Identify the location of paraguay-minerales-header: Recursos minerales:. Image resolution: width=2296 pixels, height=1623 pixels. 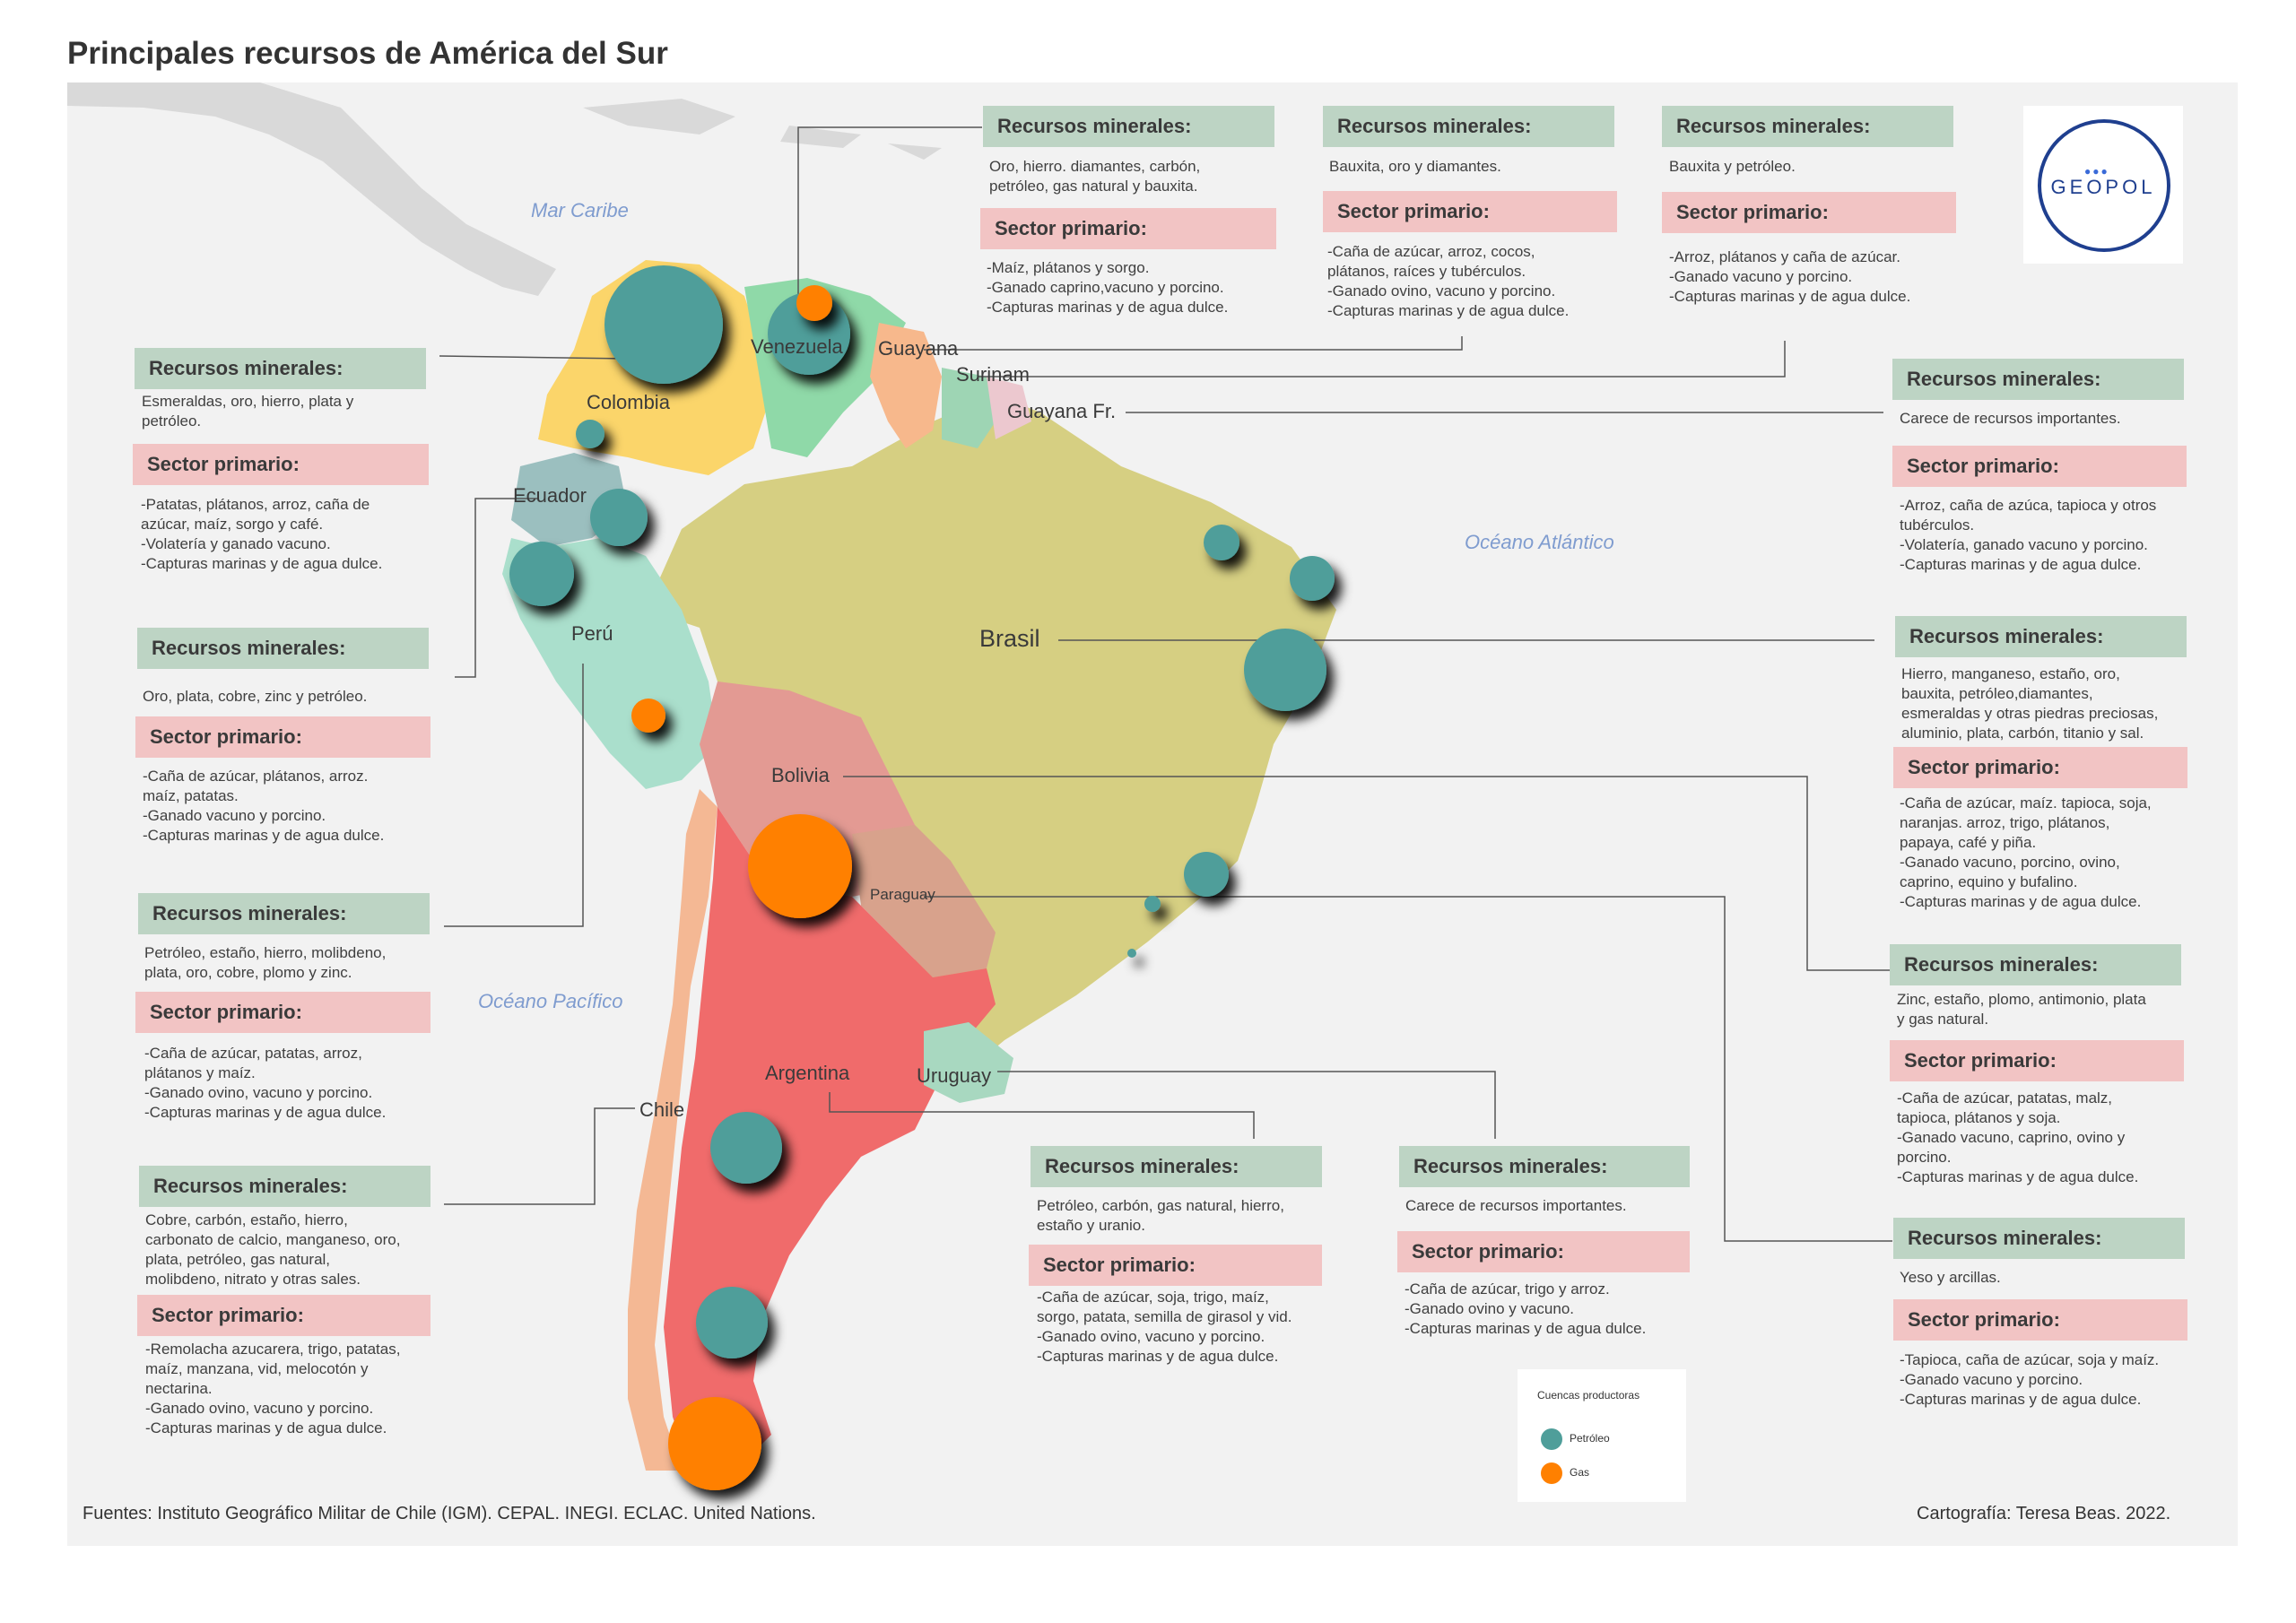
(2039, 1238).